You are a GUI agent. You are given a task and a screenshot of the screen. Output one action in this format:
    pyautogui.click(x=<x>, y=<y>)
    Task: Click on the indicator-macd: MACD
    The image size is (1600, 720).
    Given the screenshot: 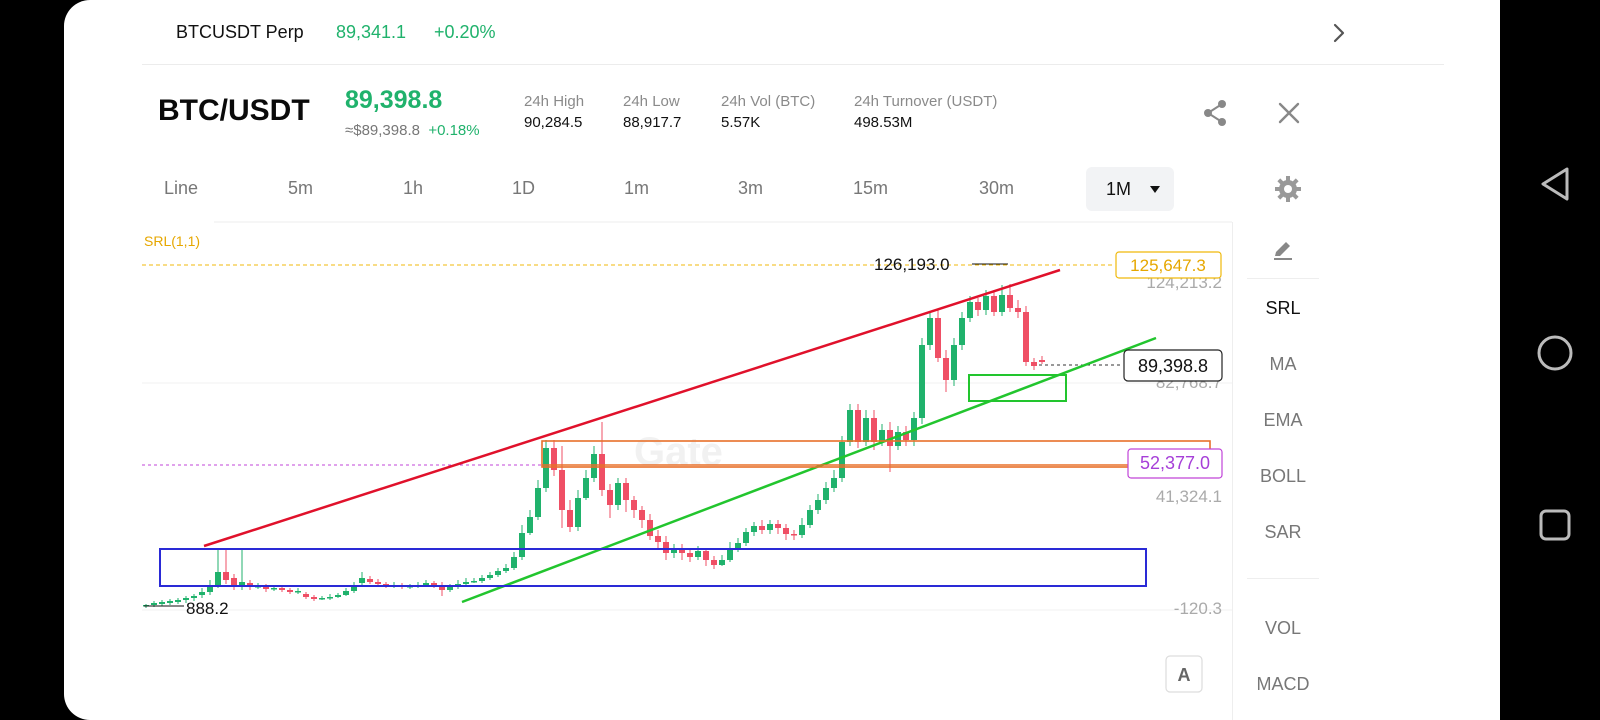 What is the action you would take?
    pyautogui.click(x=1283, y=684)
    